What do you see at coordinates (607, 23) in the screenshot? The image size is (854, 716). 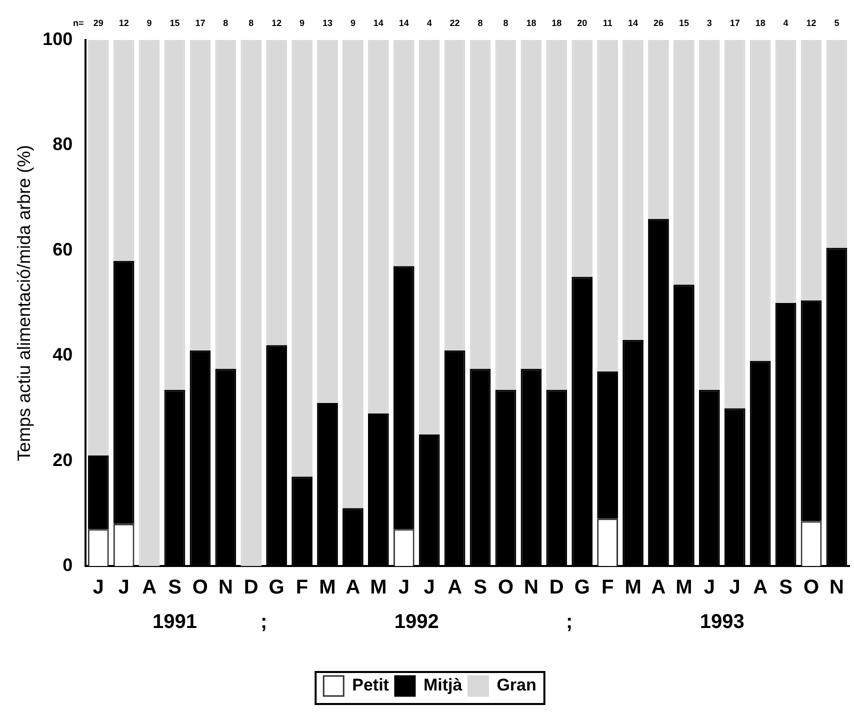 I see `text: 11` at bounding box center [607, 23].